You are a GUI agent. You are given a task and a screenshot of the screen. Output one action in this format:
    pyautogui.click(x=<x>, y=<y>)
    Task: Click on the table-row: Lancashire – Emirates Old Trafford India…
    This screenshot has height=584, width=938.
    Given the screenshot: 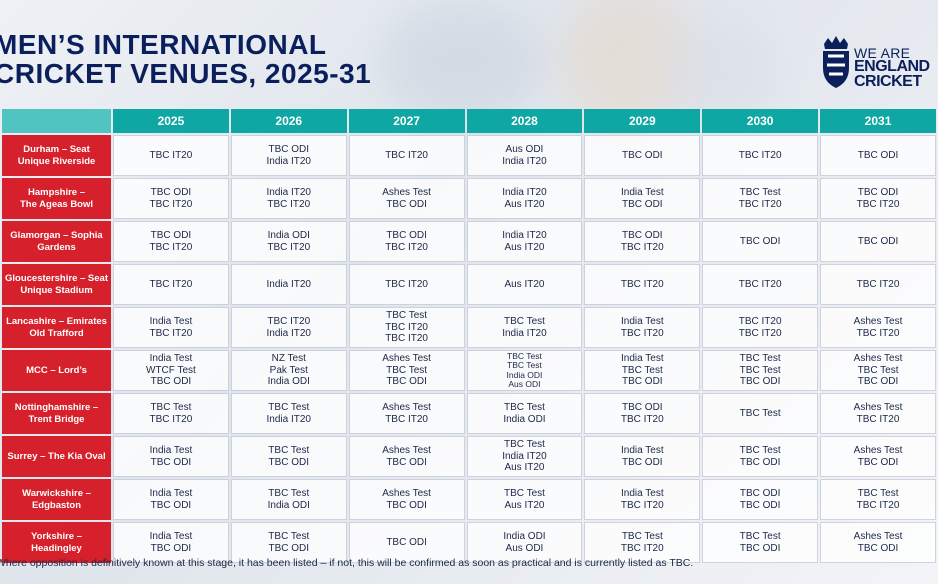 What is the action you would take?
    pyautogui.click(x=469, y=327)
    